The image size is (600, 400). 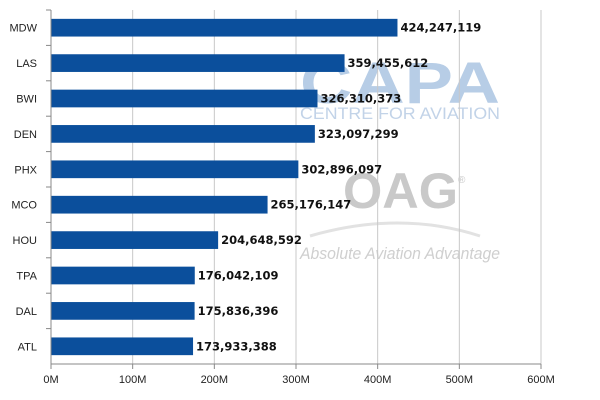 I want to click on oag-logo-text: OAG, so click(x=400, y=191).